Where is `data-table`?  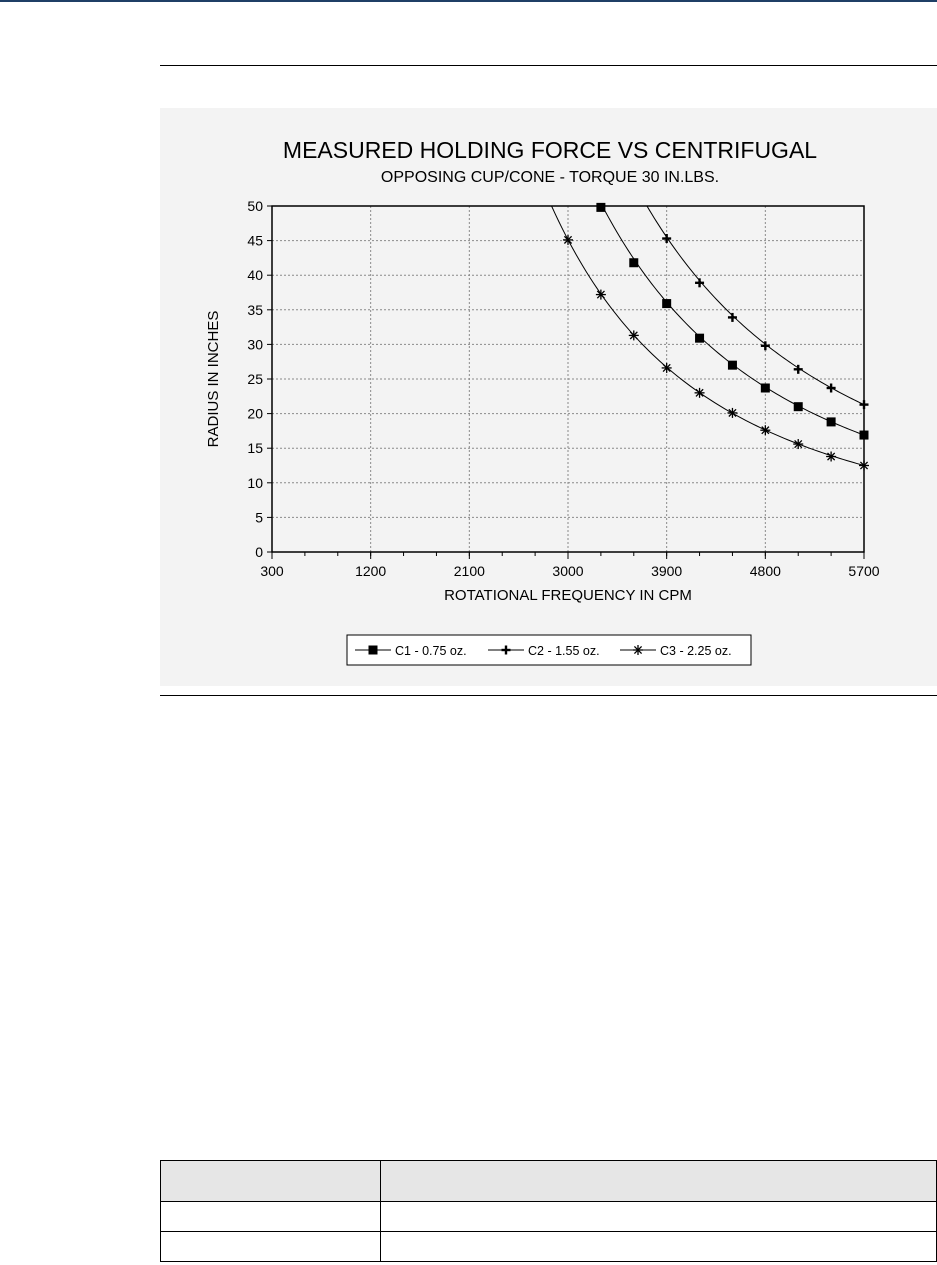
data-table is located at coordinates (548, 1211).